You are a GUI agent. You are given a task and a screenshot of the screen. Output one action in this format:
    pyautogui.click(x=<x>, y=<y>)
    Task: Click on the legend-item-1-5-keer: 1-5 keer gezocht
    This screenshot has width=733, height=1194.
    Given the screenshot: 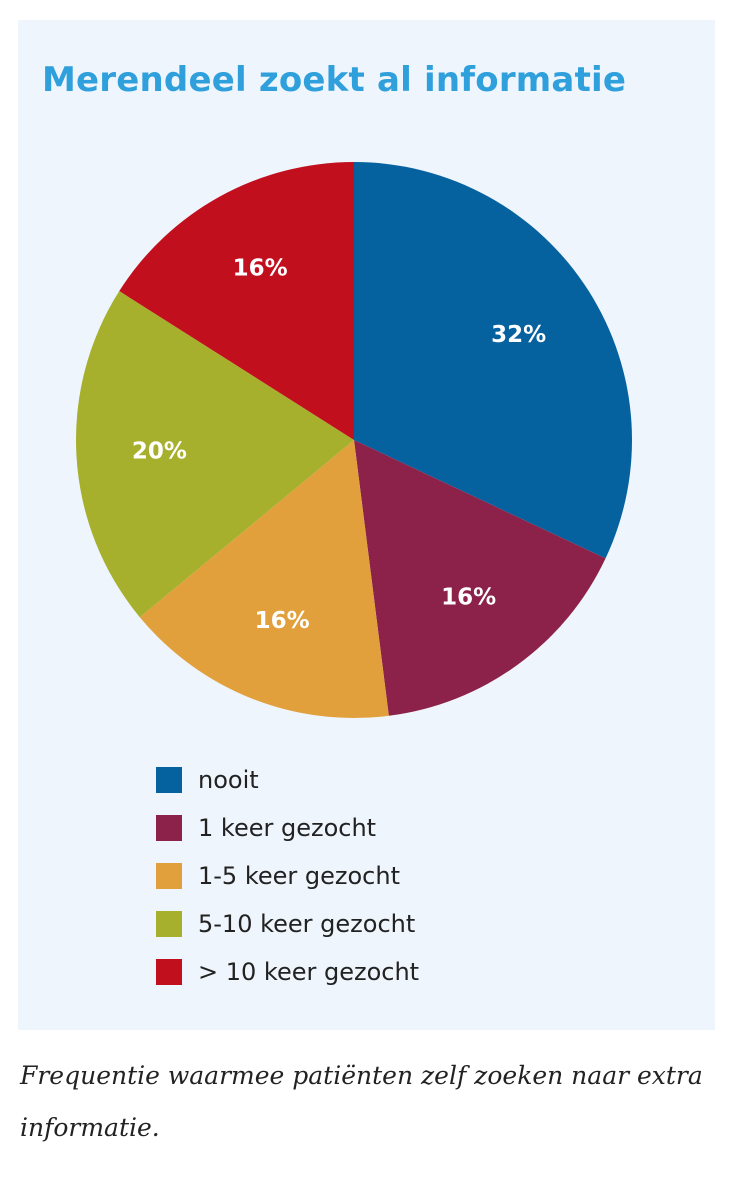 What is the action you would take?
    pyautogui.click(x=287, y=876)
    